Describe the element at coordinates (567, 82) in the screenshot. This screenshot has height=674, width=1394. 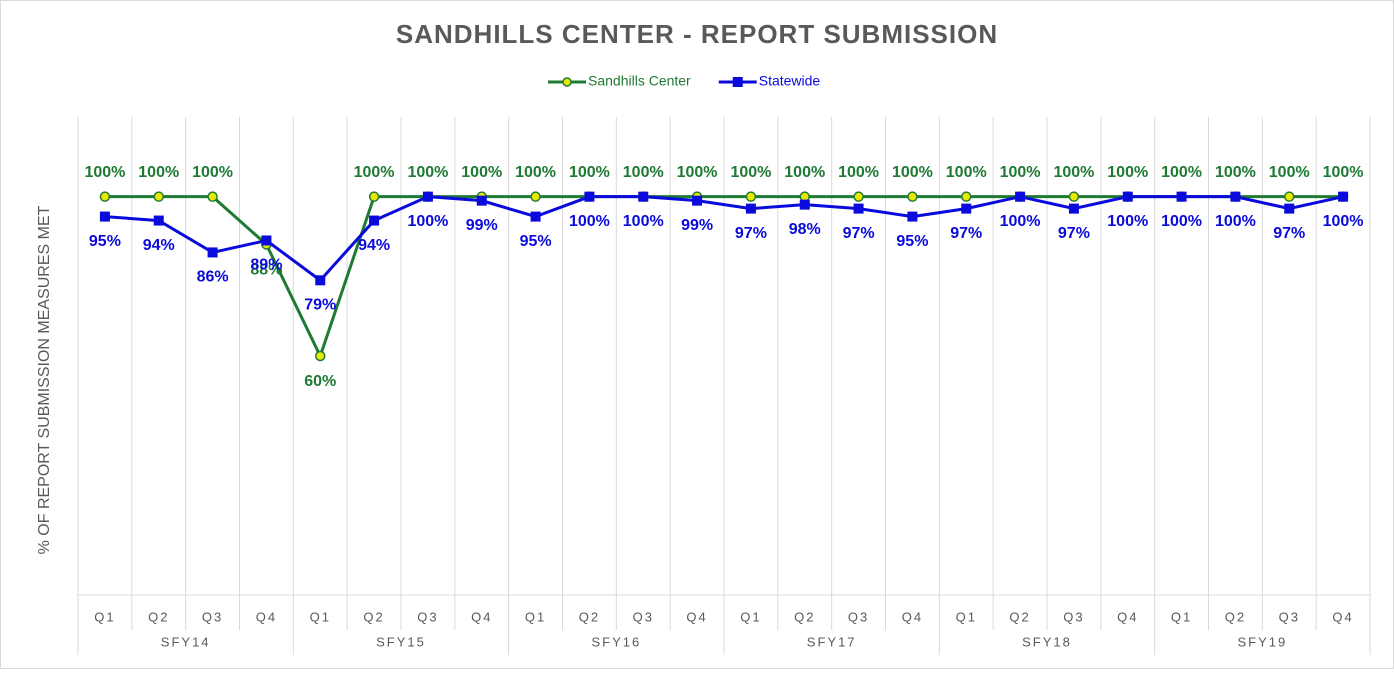
I see `legend-marker` at that location.